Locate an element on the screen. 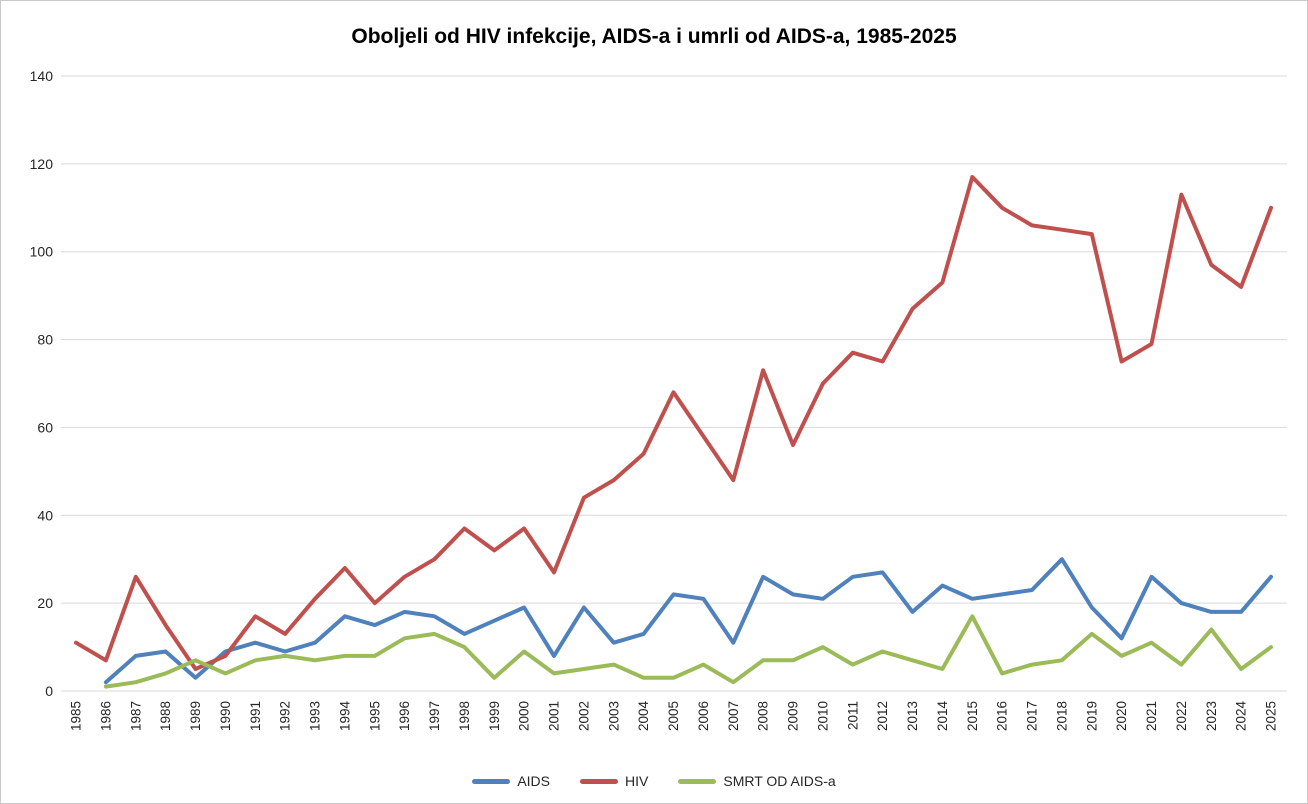  legend-label-aids: AIDS is located at coordinates (534, 781).